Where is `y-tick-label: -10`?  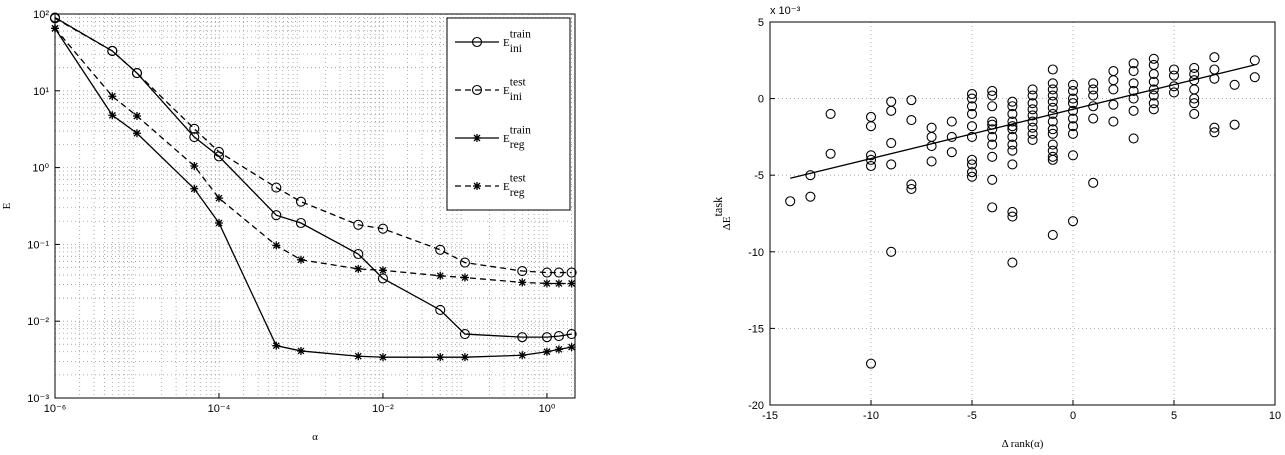
y-tick-label: -10 is located at coordinates (756, 253).